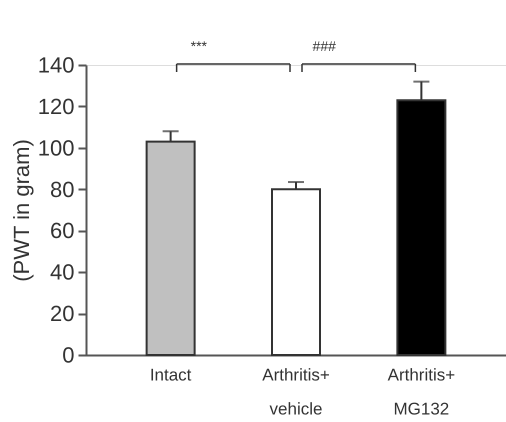  Describe the element at coordinates (62, 313) in the screenshot. I see `y-tick-label: 20` at that location.